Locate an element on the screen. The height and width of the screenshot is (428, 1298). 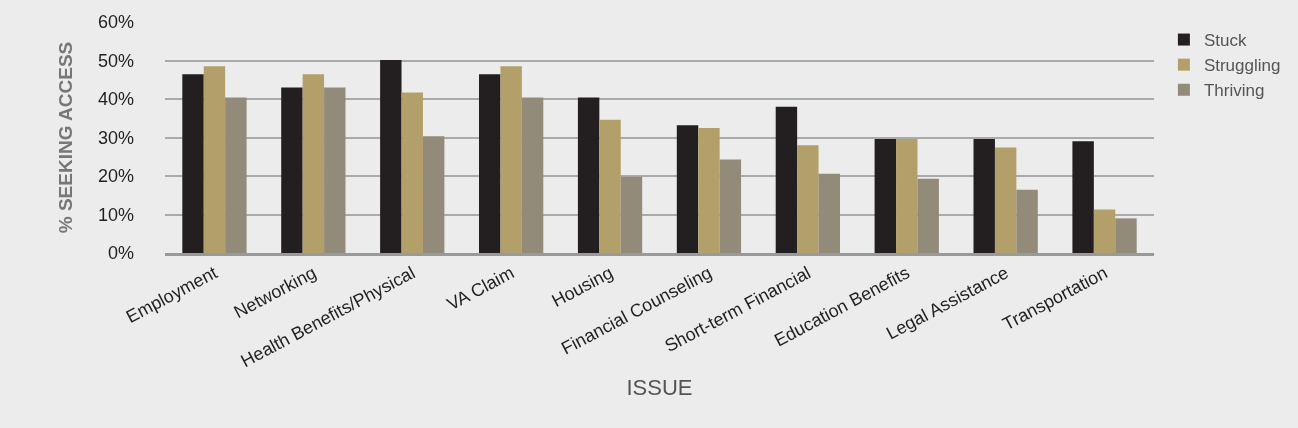
y-tick-label: 30% is located at coordinates (115, 137).